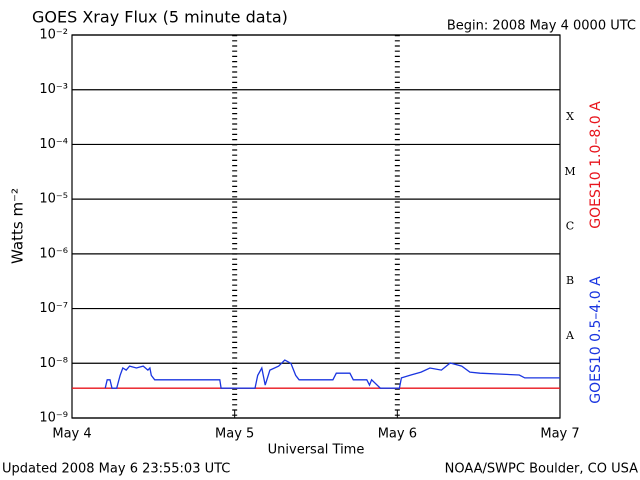  What do you see at coordinates (541, 26) in the screenshot?
I see `begin-label: Begin: 2008 May 4 0000 UTC` at bounding box center [541, 26].